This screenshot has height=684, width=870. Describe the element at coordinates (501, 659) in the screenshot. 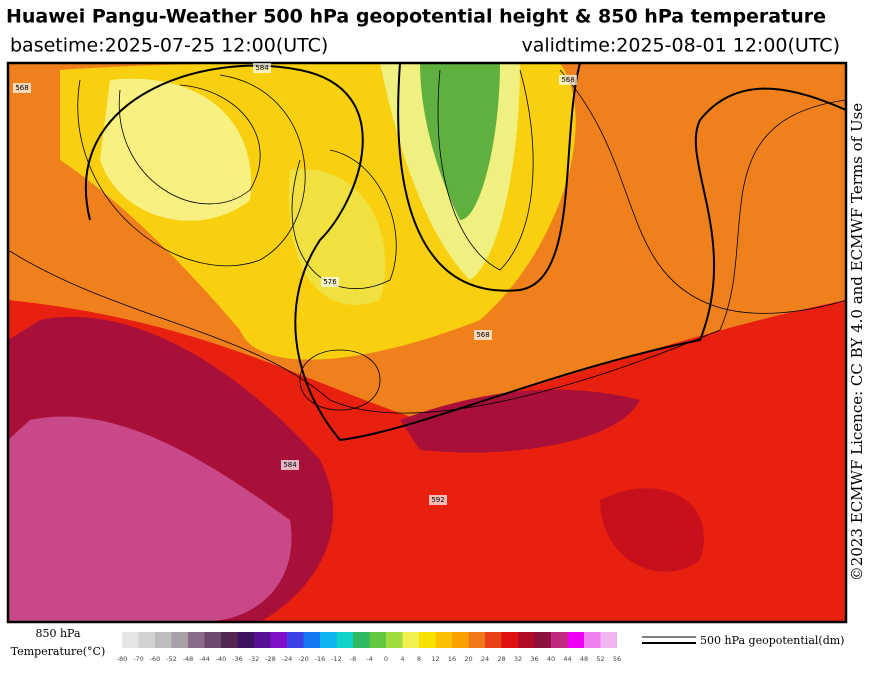

I see `colorbar-tick-label: 28` at that location.